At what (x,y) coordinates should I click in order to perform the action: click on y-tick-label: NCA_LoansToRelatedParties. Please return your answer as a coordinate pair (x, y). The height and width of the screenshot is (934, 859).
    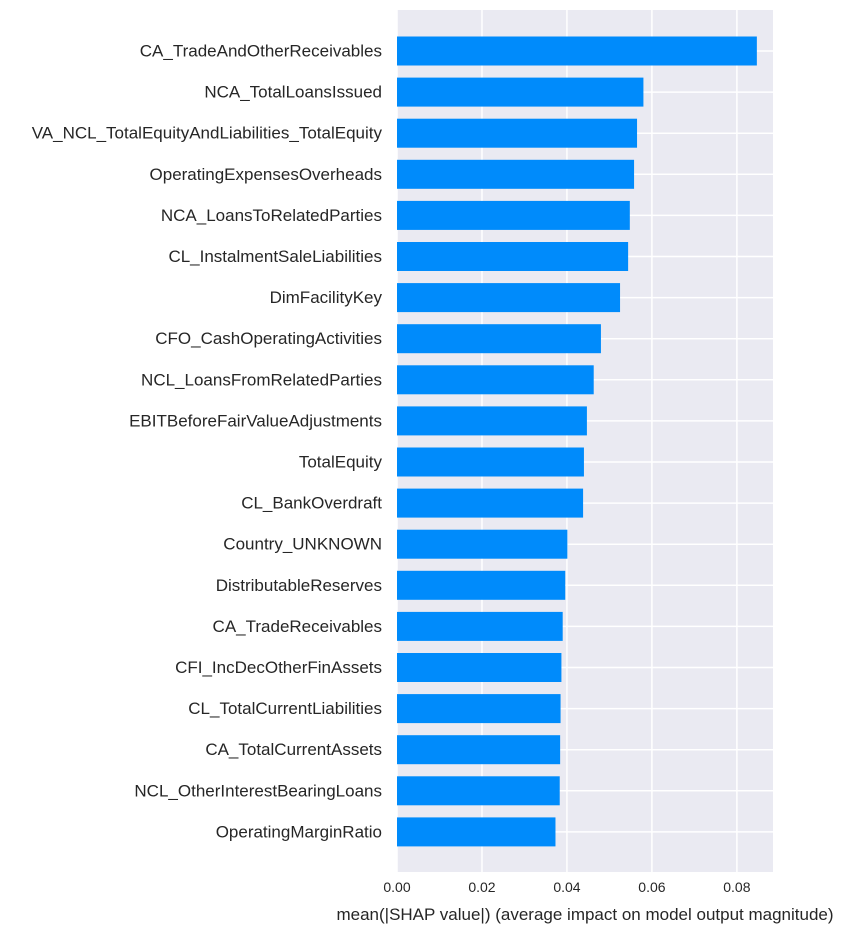
    Looking at the image, I should click on (271, 215).